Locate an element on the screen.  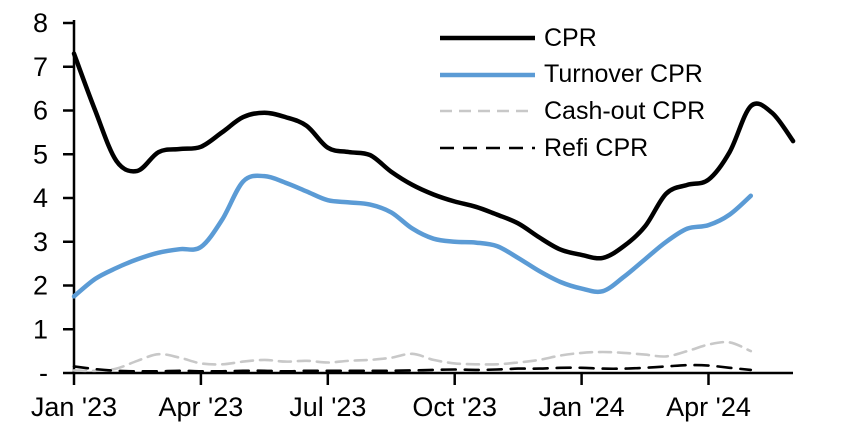
chart-legend: CPR Turnover CPR Cash-out CPR Refi CPR is located at coordinates (572, 93).